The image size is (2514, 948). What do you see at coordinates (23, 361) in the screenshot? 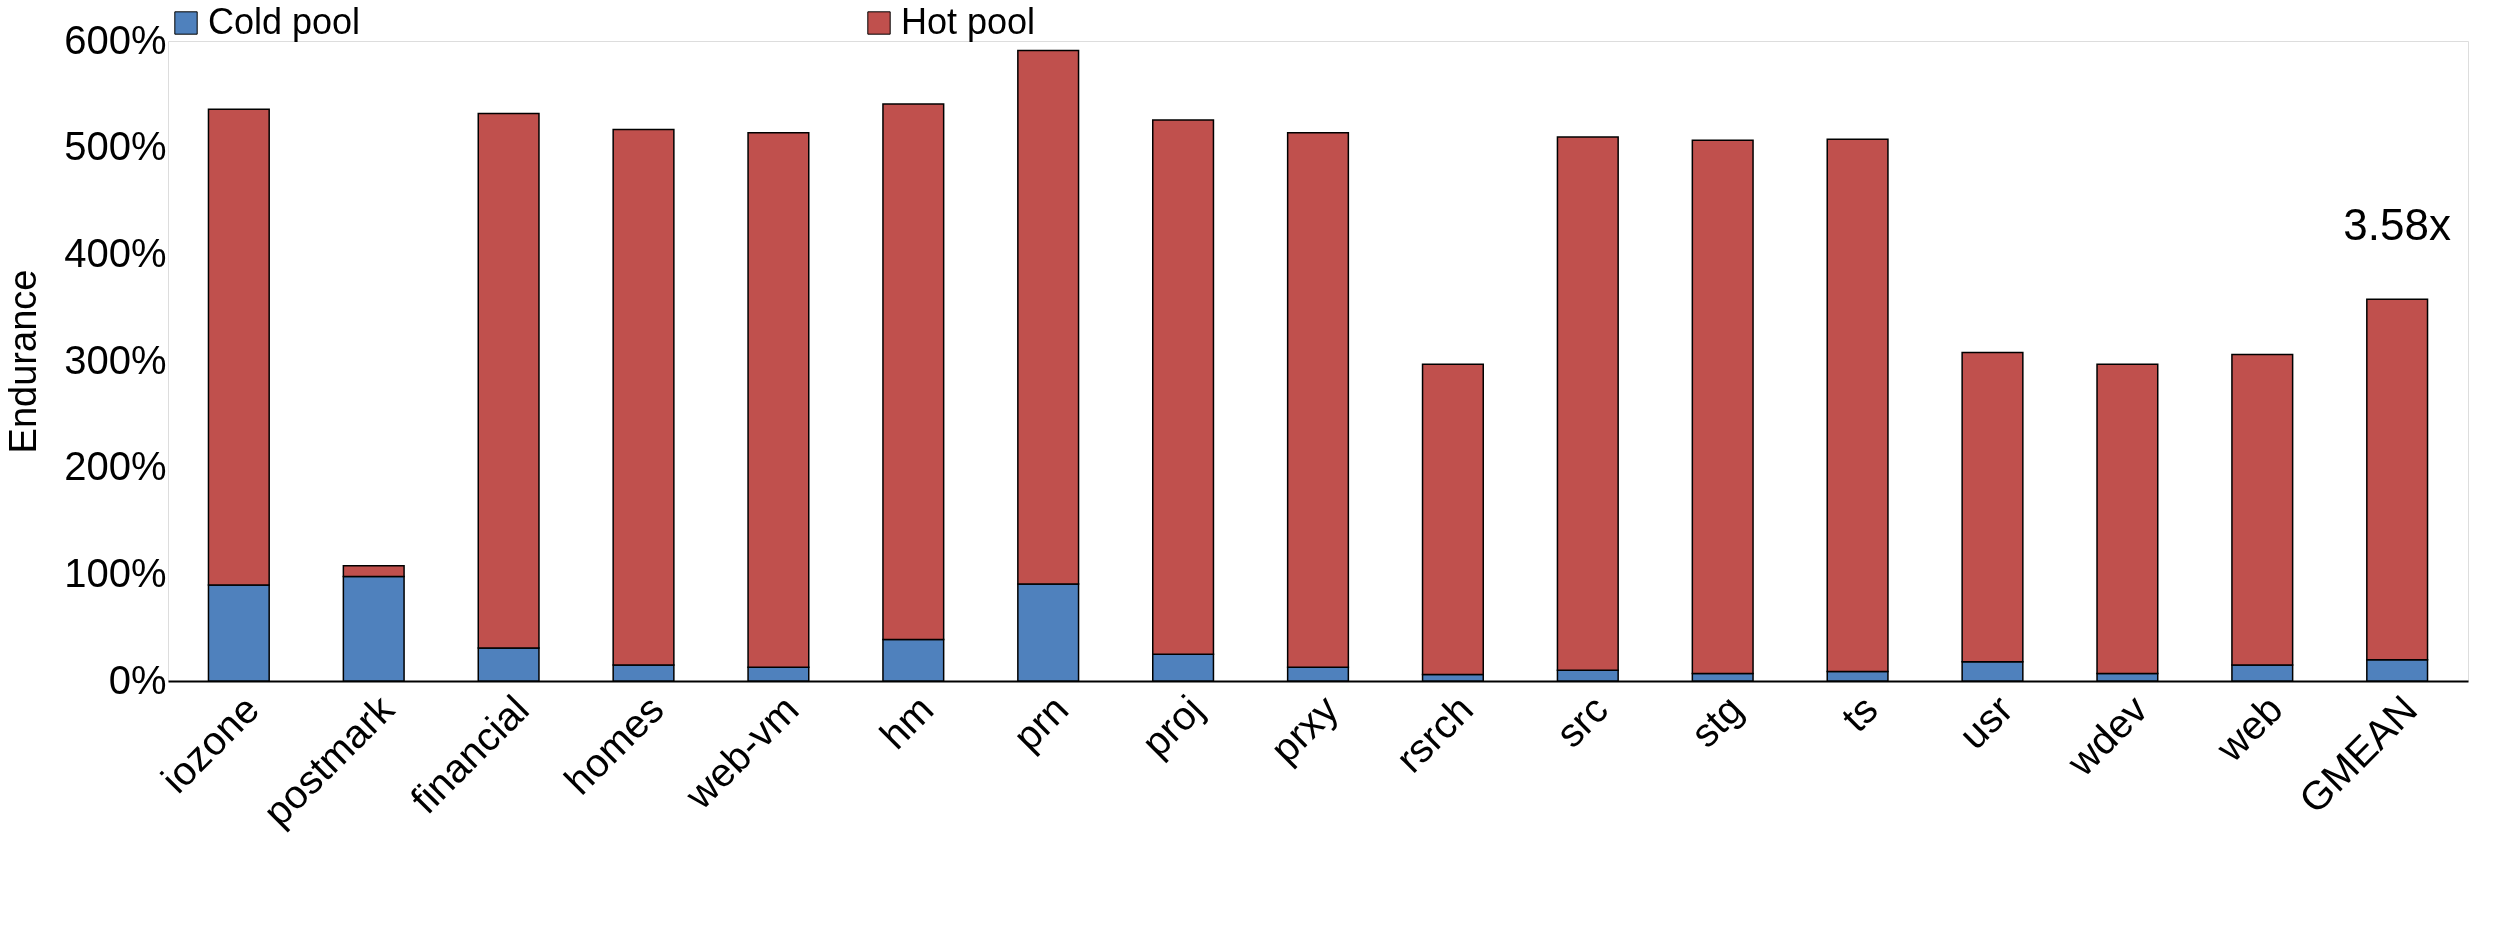
I see `y-axis-title: Endurance` at bounding box center [23, 361].